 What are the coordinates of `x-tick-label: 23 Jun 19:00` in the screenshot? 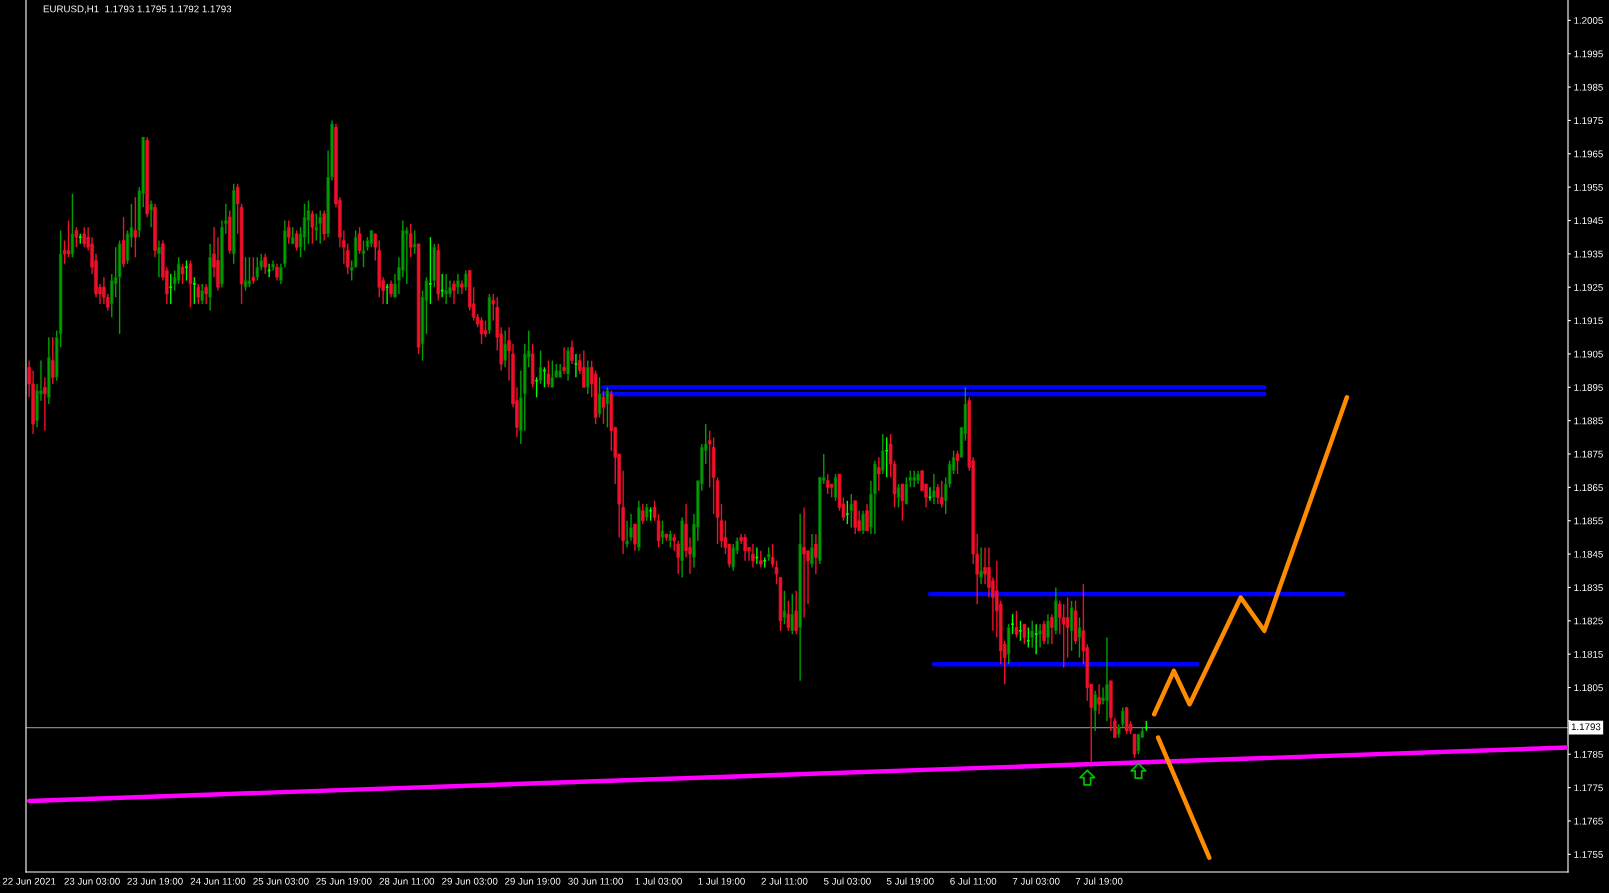 It's located at (155, 881).